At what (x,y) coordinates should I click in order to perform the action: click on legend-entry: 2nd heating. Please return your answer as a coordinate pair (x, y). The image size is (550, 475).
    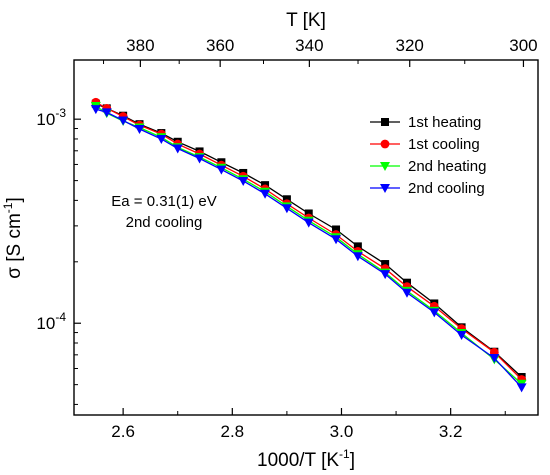
    Looking at the image, I should click on (428, 166).